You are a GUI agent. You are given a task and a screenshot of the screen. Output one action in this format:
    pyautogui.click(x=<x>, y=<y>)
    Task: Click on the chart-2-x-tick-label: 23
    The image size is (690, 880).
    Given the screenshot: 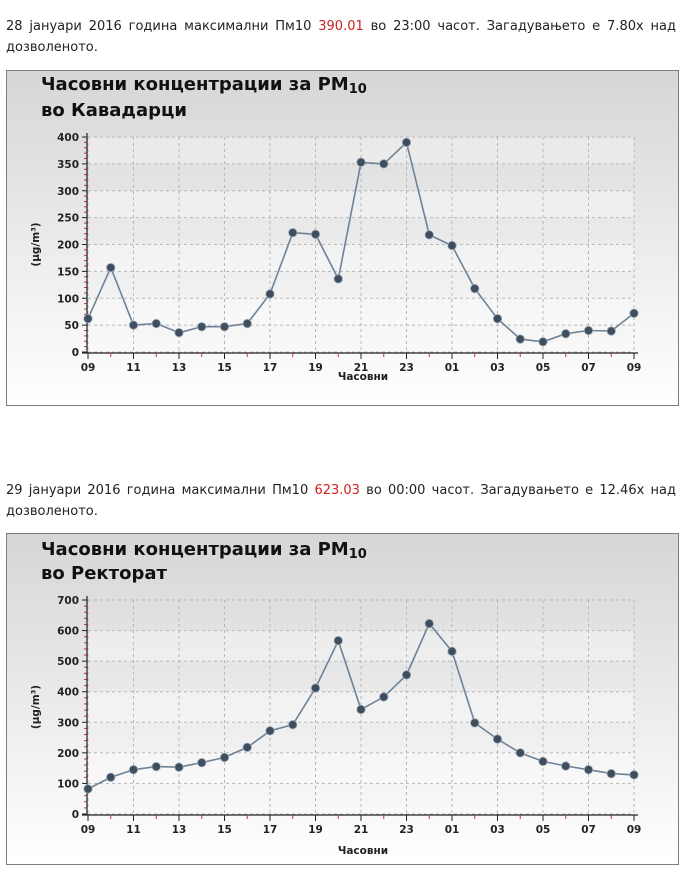 What is the action you would take?
    pyautogui.click(x=406, y=830)
    